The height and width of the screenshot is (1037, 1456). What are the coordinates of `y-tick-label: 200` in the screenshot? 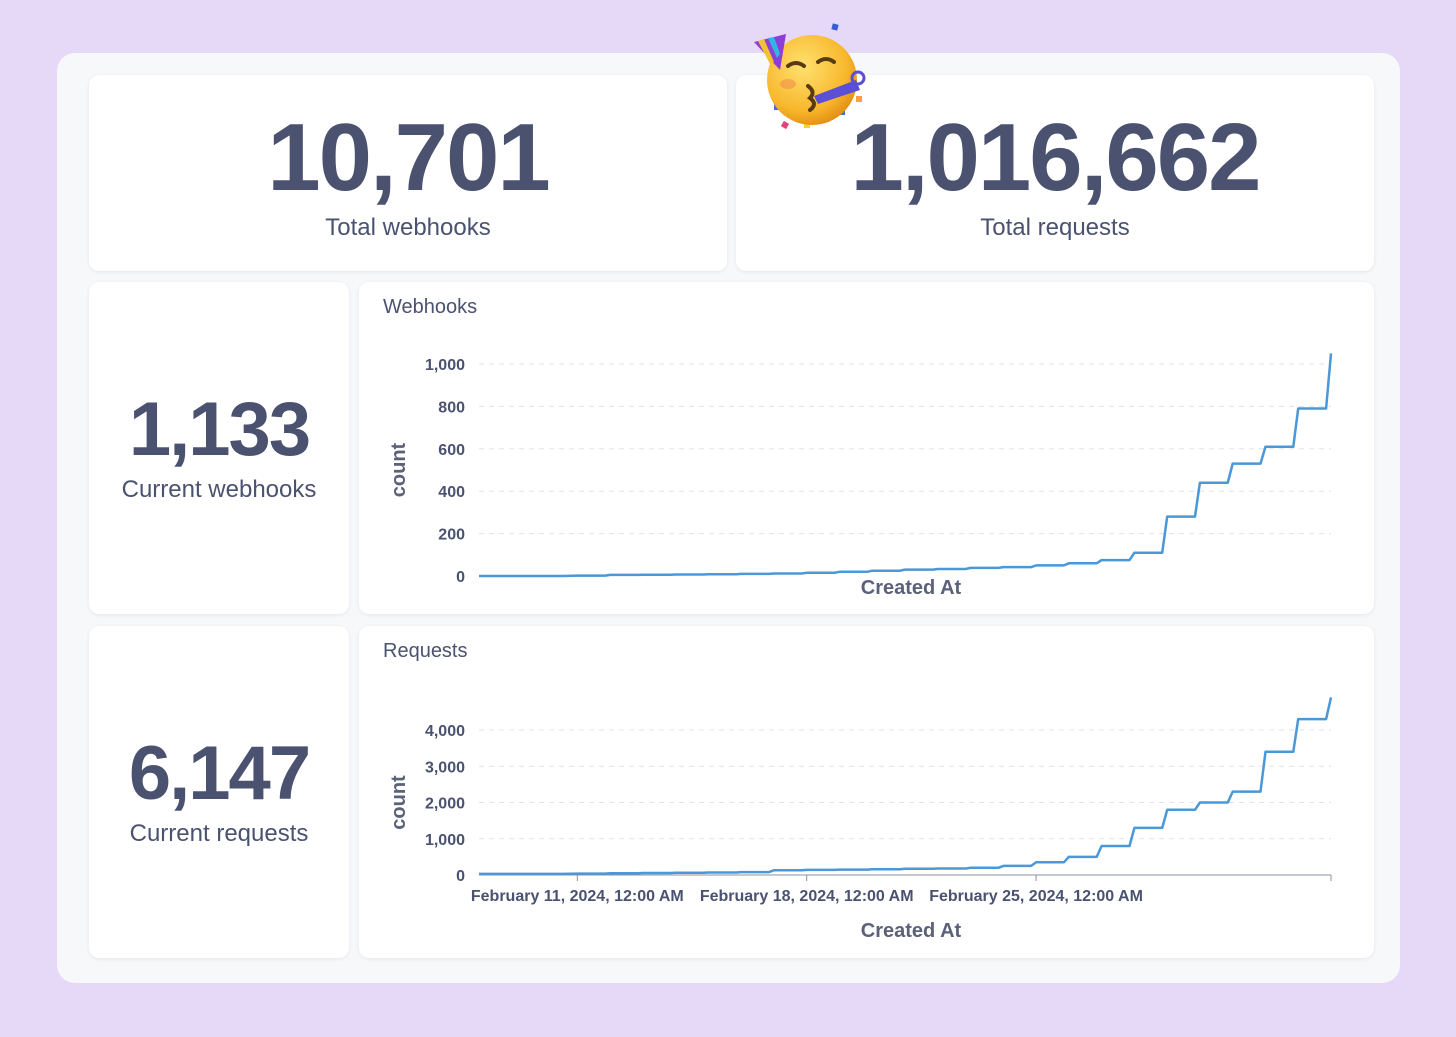 It's located at (451, 535).